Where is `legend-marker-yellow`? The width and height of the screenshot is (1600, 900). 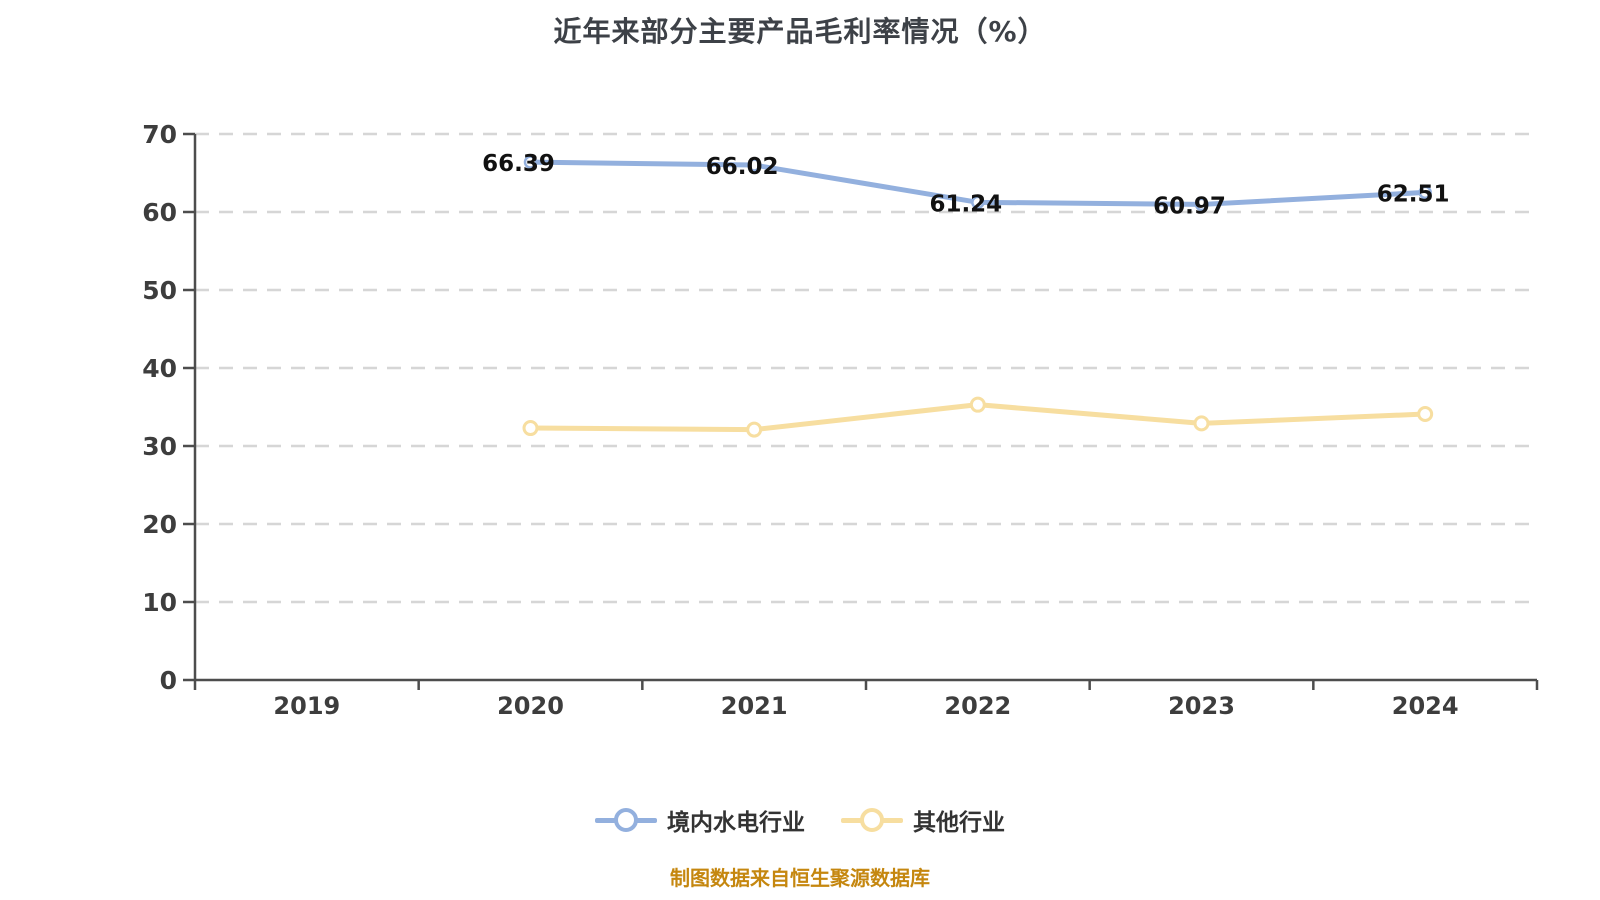 legend-marker-yellow is located at coordinates (872, 820).